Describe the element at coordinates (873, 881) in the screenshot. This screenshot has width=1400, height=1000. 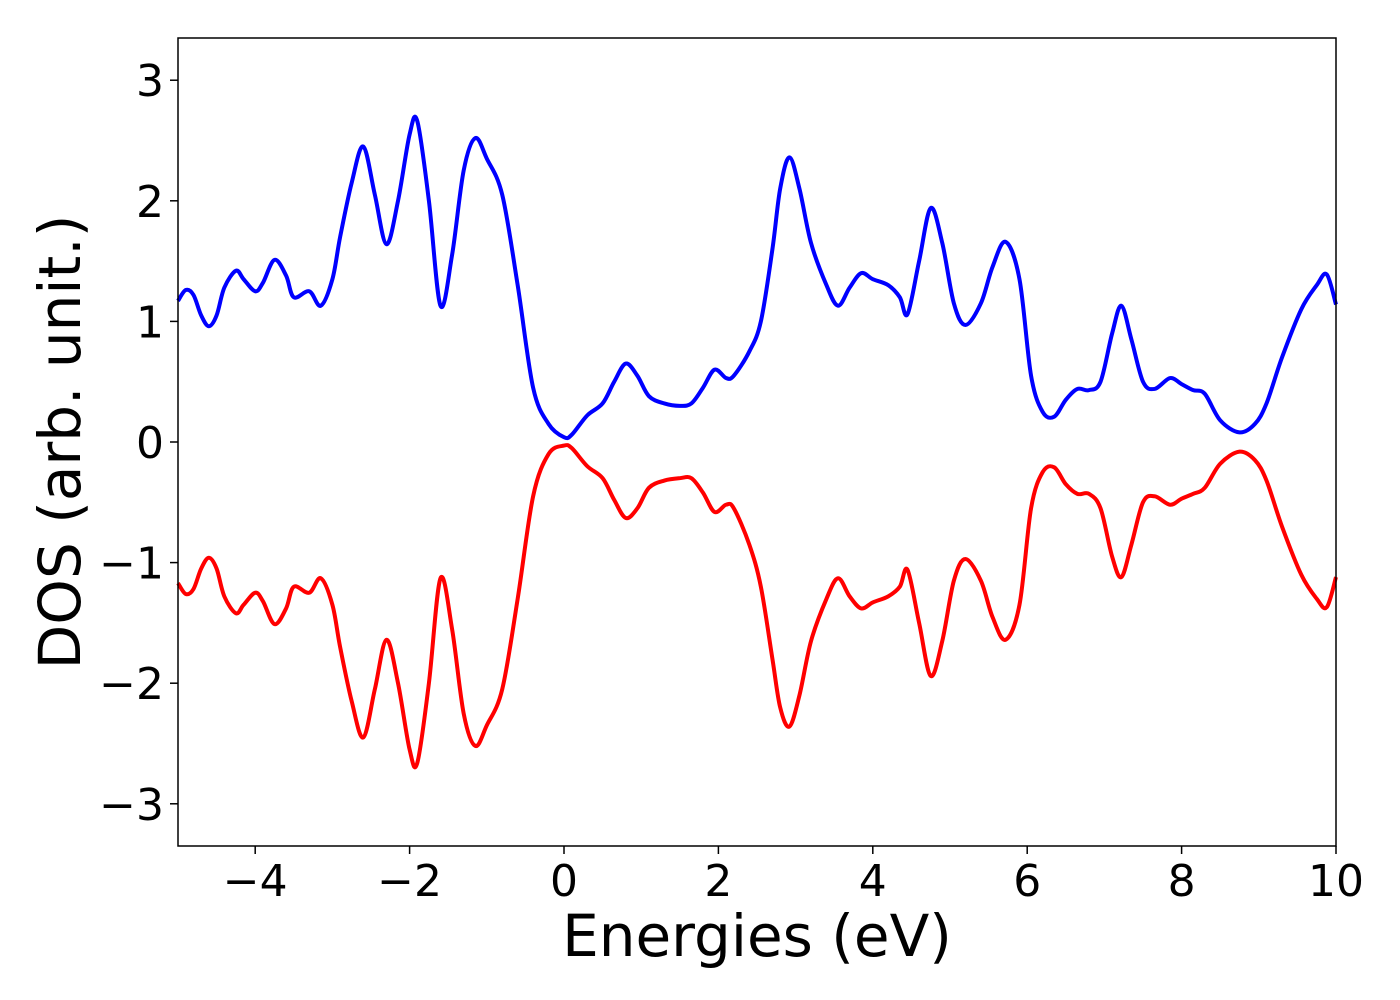
I see `x-tick-label: 4` at that location.